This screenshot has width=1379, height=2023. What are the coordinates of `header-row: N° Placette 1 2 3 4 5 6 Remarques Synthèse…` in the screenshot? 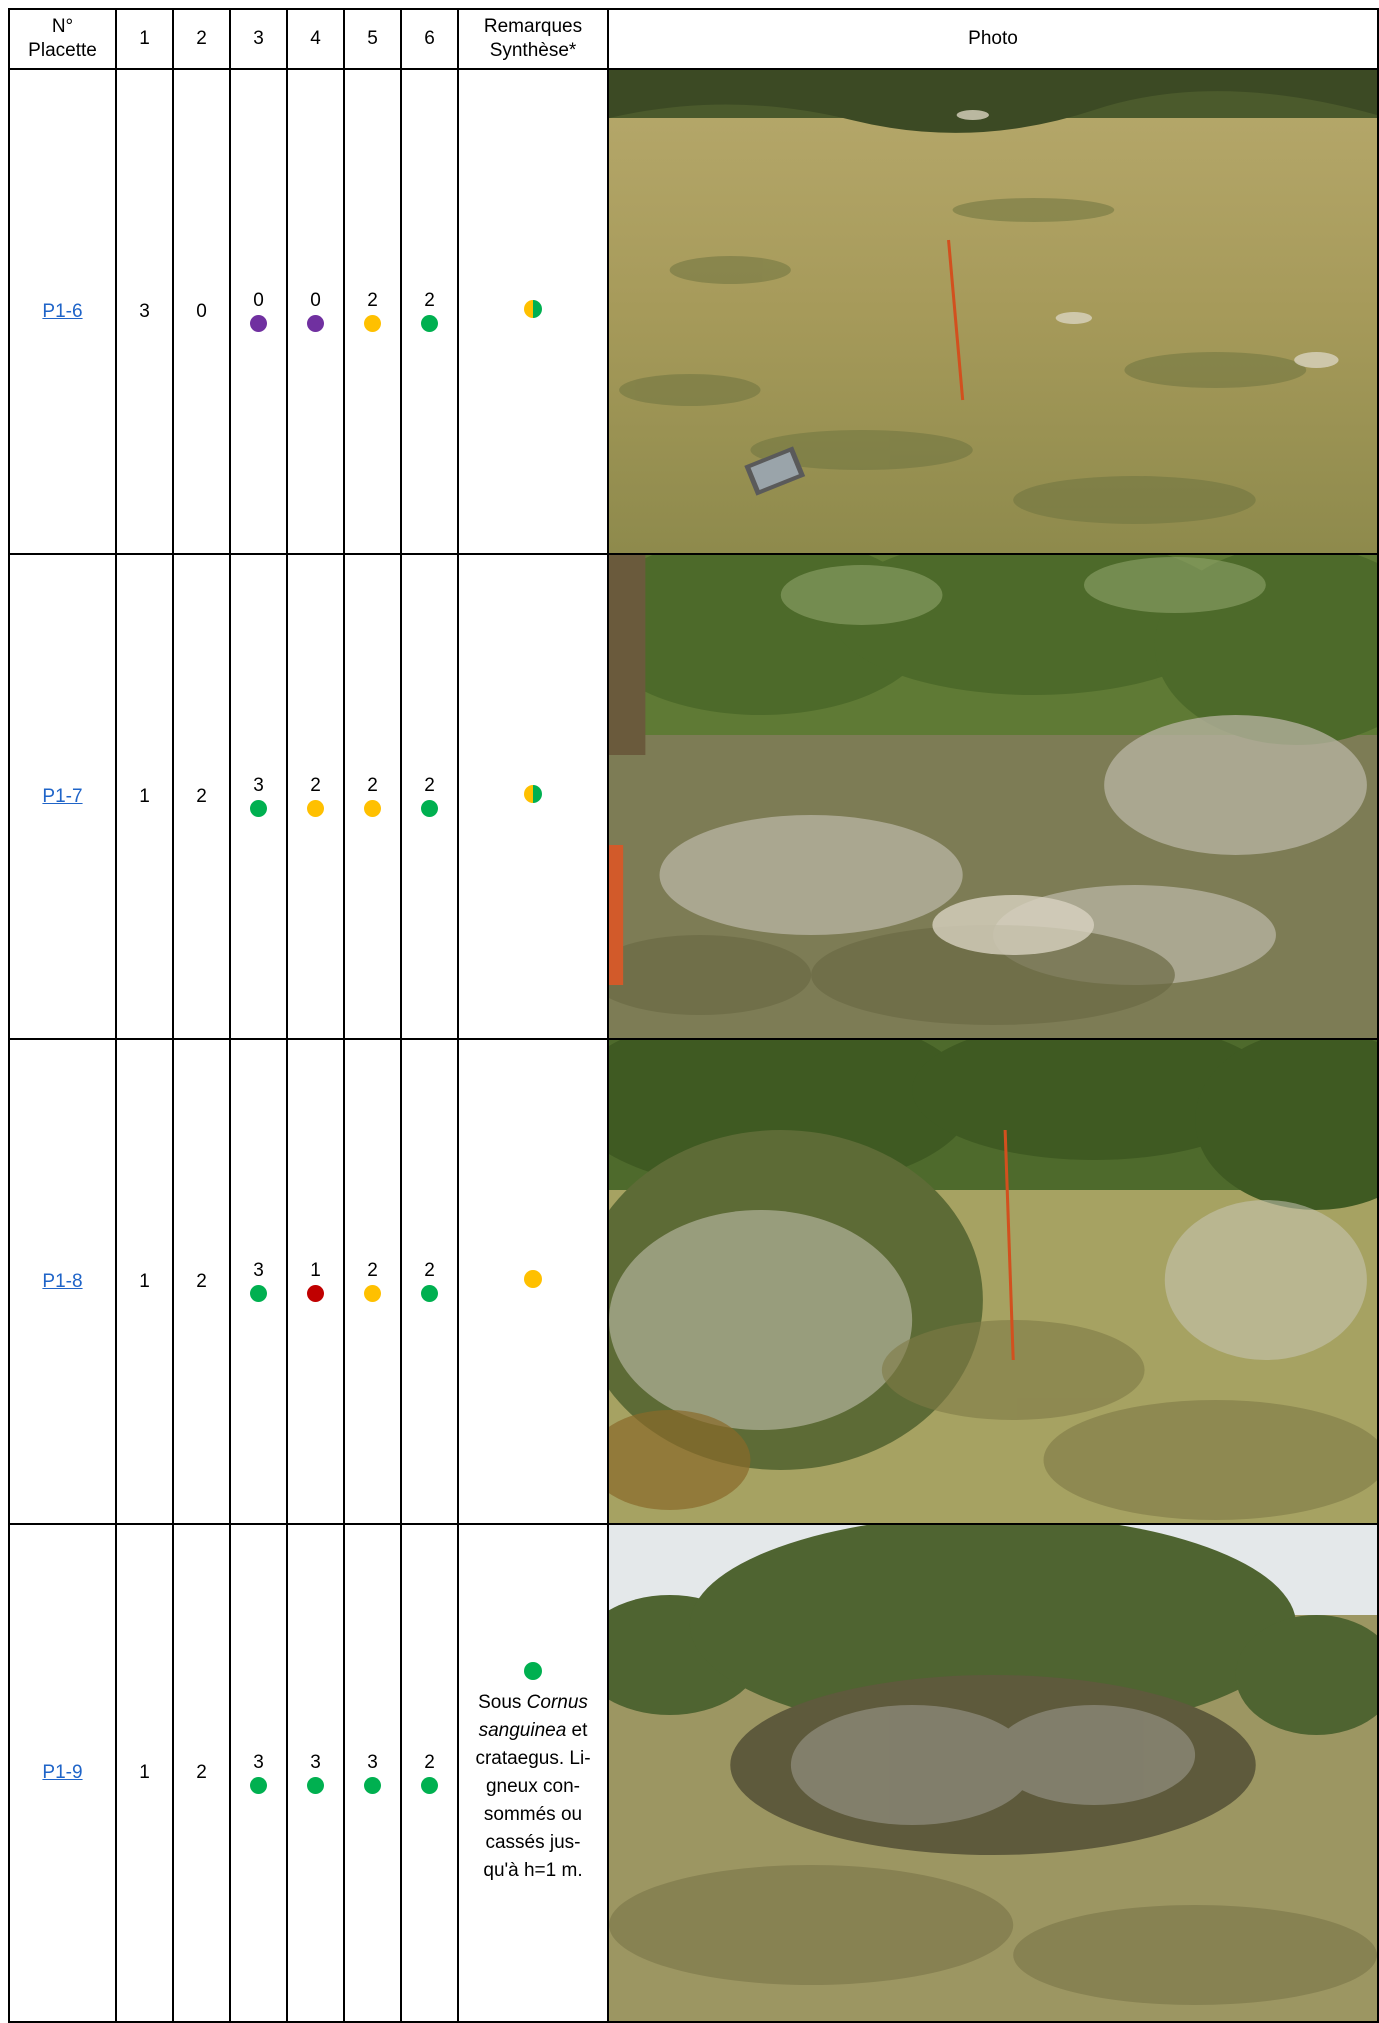 It's located at (693, 39).